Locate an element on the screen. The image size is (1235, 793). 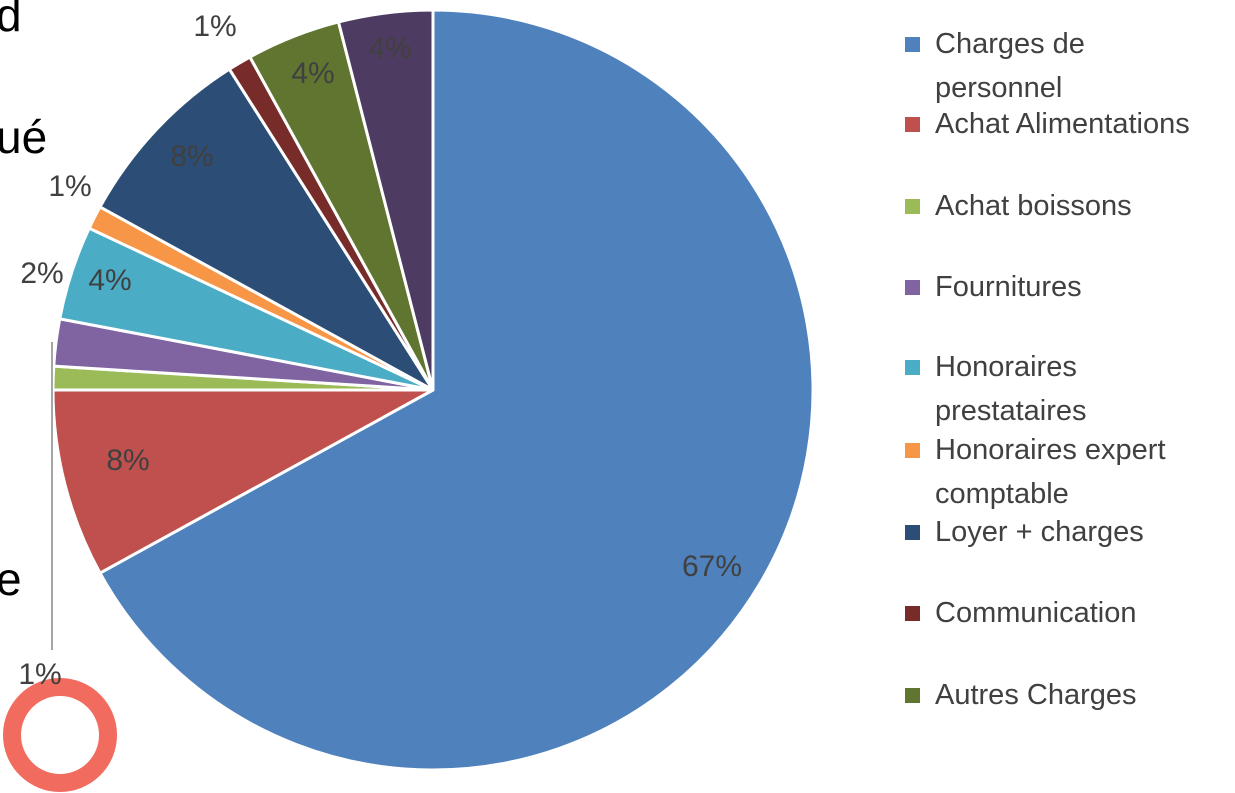
legend-label: Loyer + charges is located at coordinates (1039, 532).